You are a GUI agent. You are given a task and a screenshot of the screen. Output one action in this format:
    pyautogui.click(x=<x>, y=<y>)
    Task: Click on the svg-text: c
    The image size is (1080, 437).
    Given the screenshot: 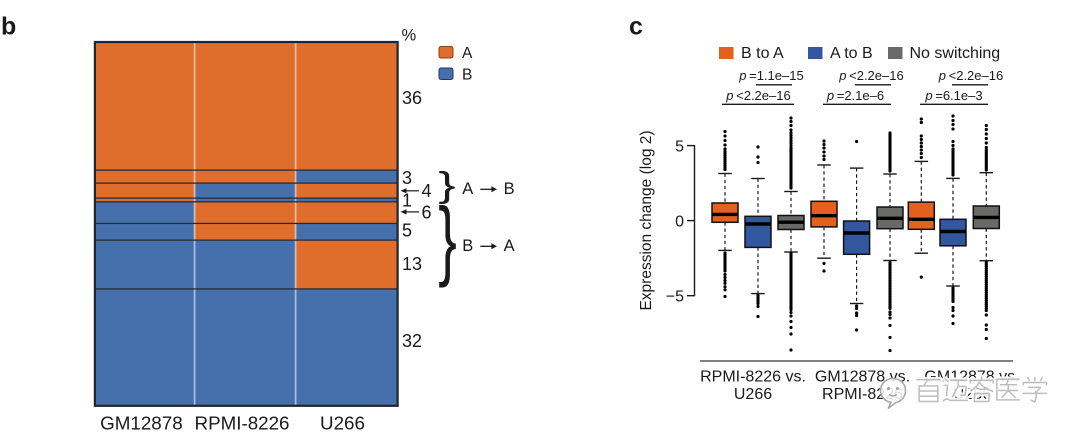 What is the action you would take?
    pyautogui.click(x=636, y=26)
    